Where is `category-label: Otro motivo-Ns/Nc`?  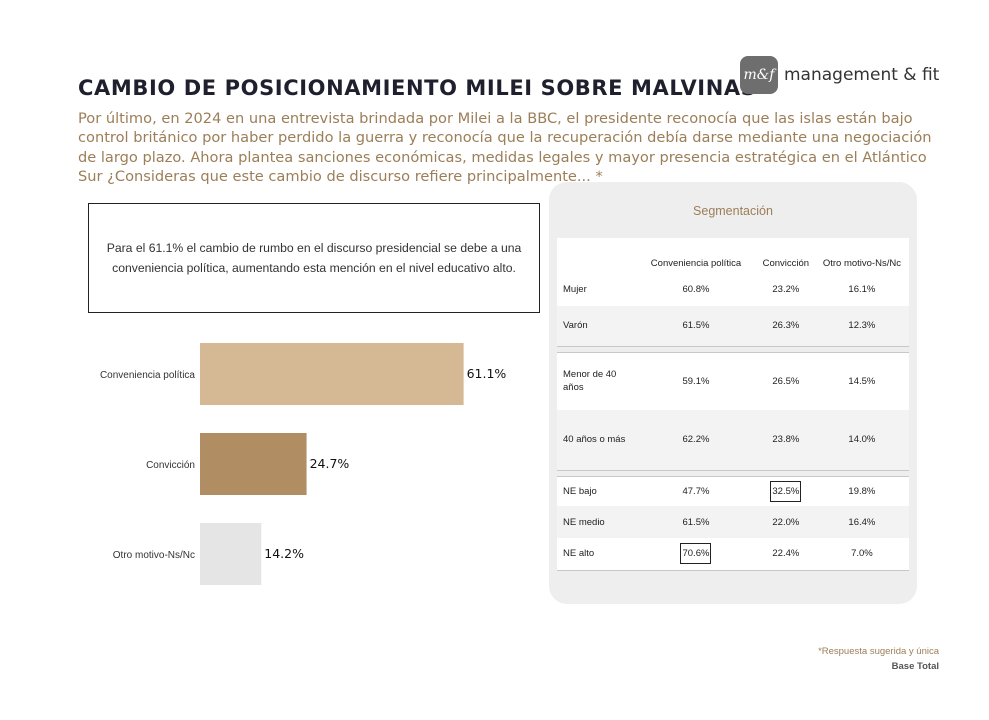
category-label: Otro motivo-Ns/Nc is located at coordinates (154, 555).